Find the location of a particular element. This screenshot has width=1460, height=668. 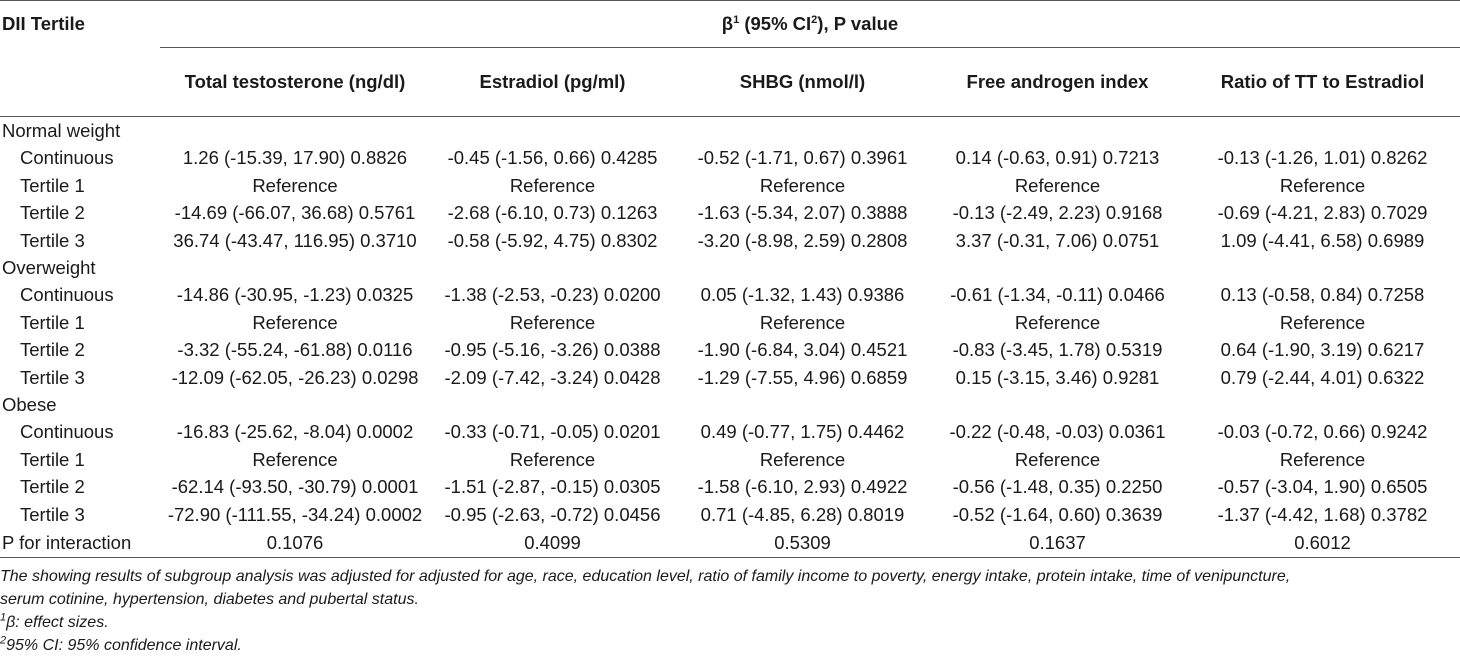

table-cell: 0.6012 is located at coordinates (1322, 543).